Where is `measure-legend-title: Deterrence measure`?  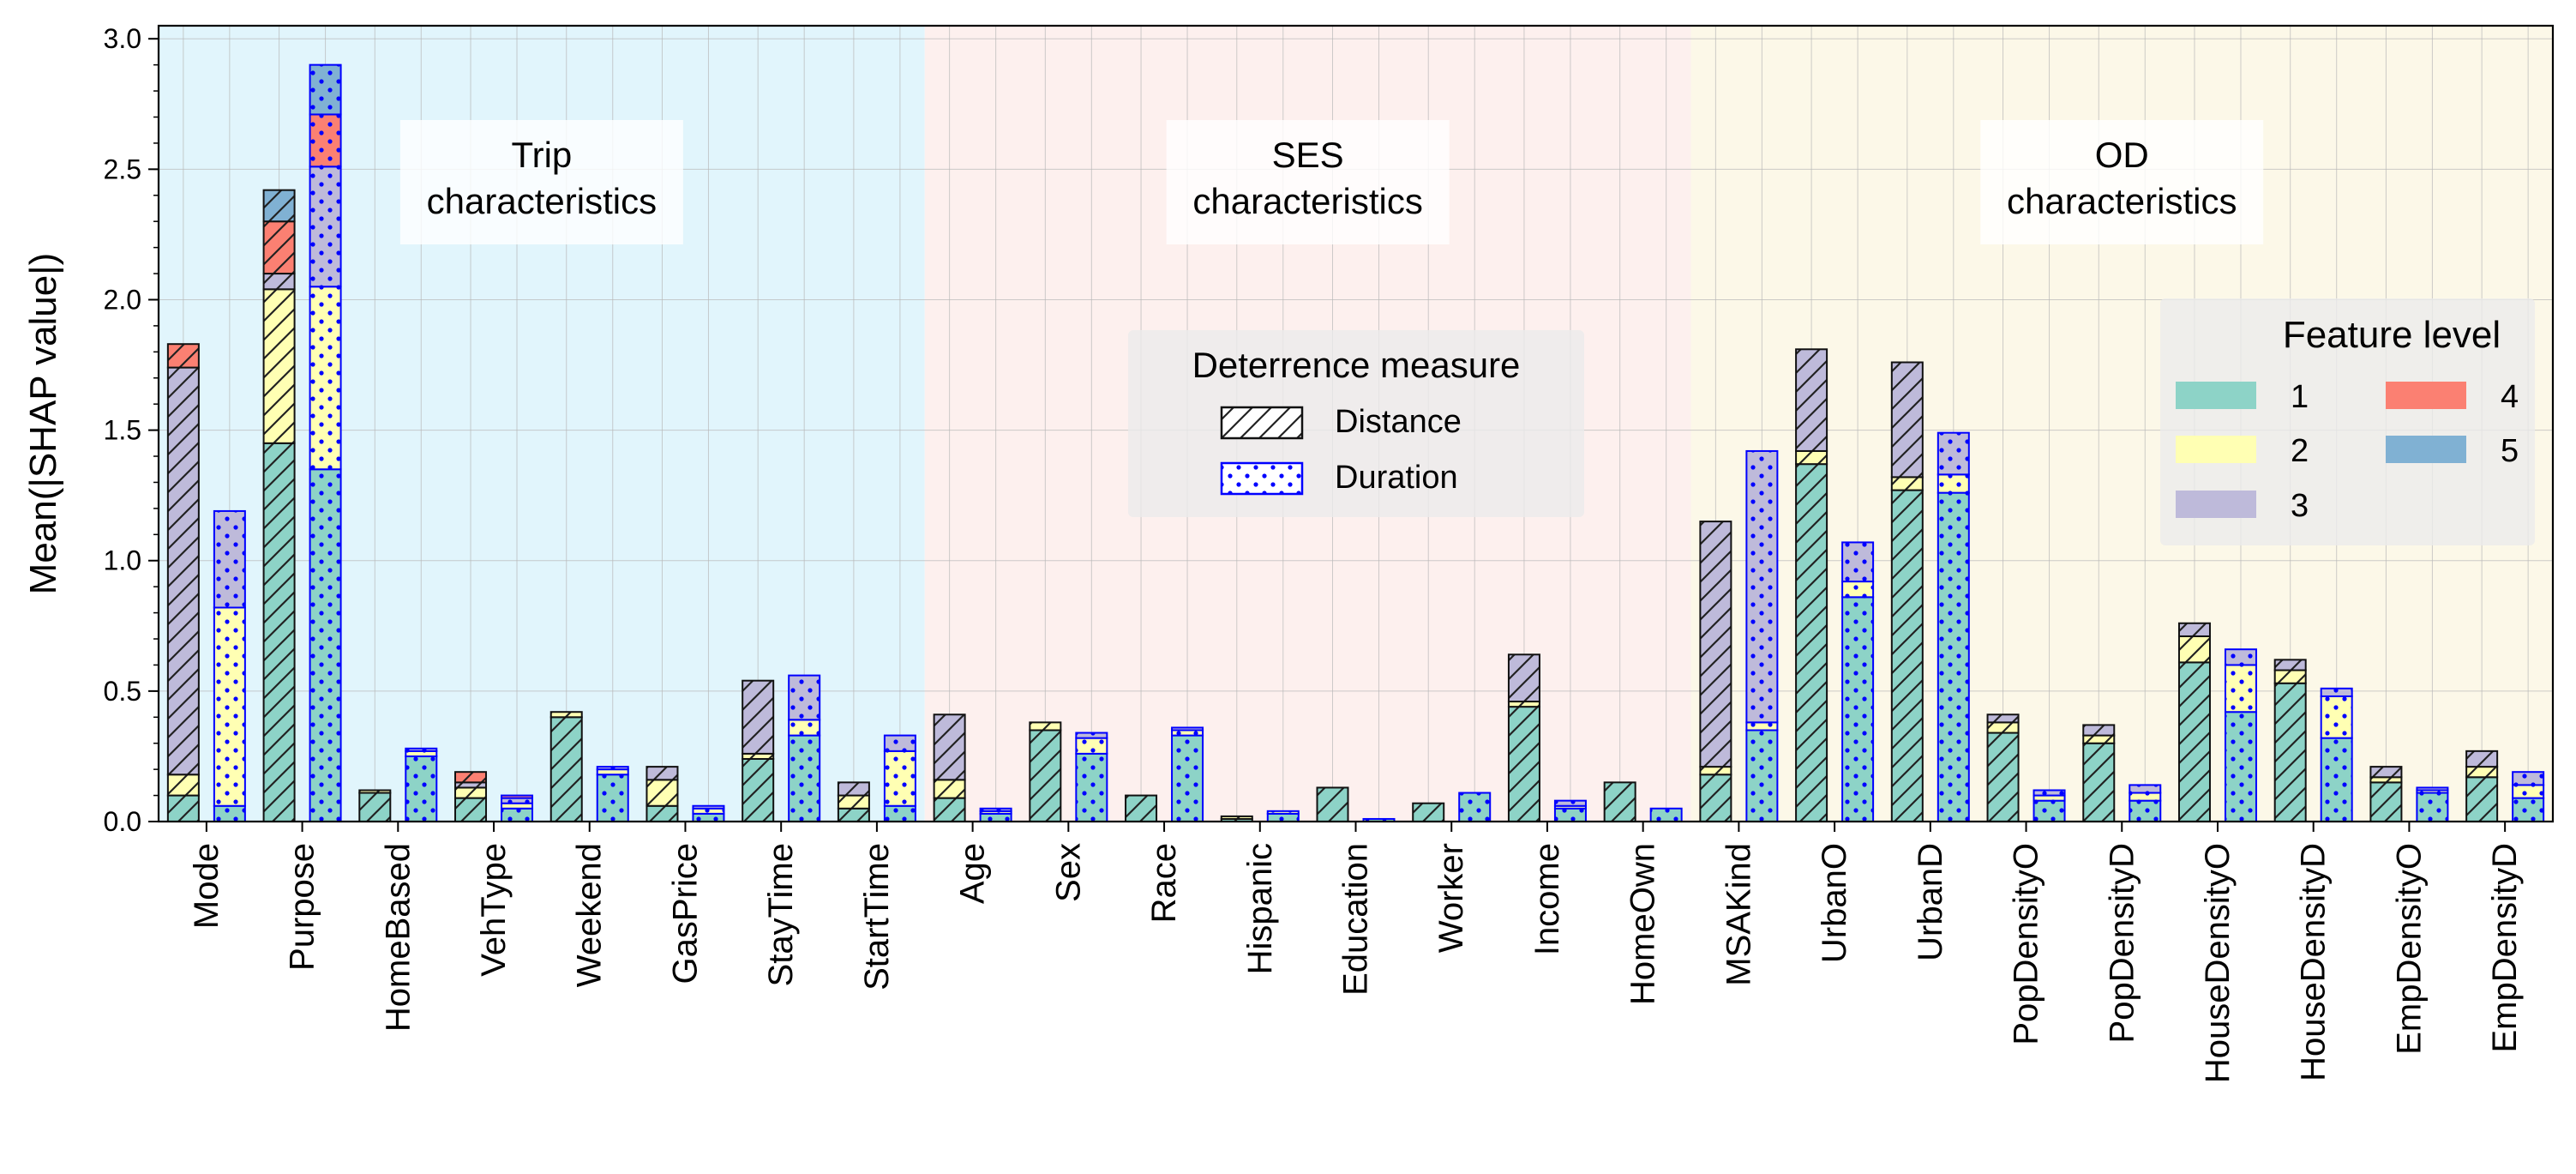
measure-legend-title: Deterrence measure is located at coordinates (1356, 365).